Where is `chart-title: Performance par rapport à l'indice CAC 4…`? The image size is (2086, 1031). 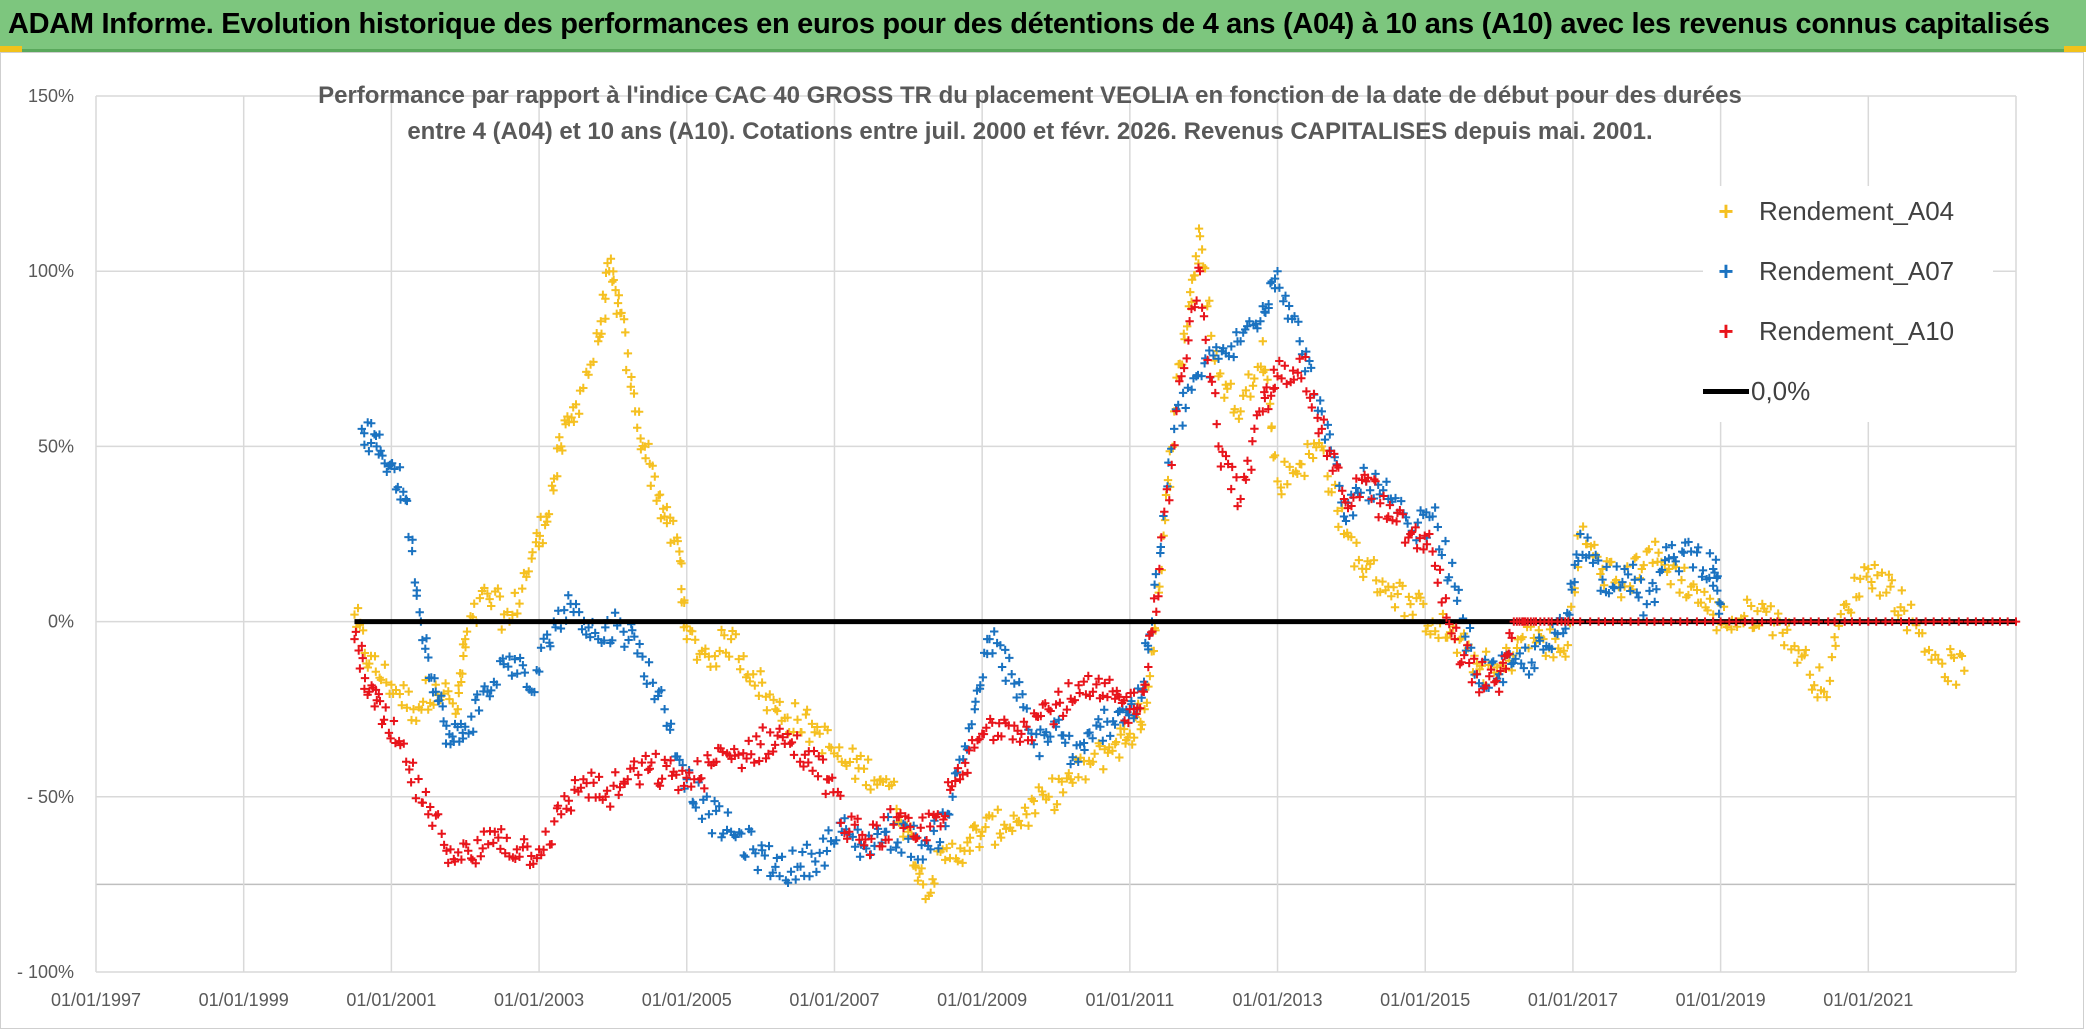
chart-title: Performance par rapport à l'indice CAC 4… is located at coordinates (1030, 114).